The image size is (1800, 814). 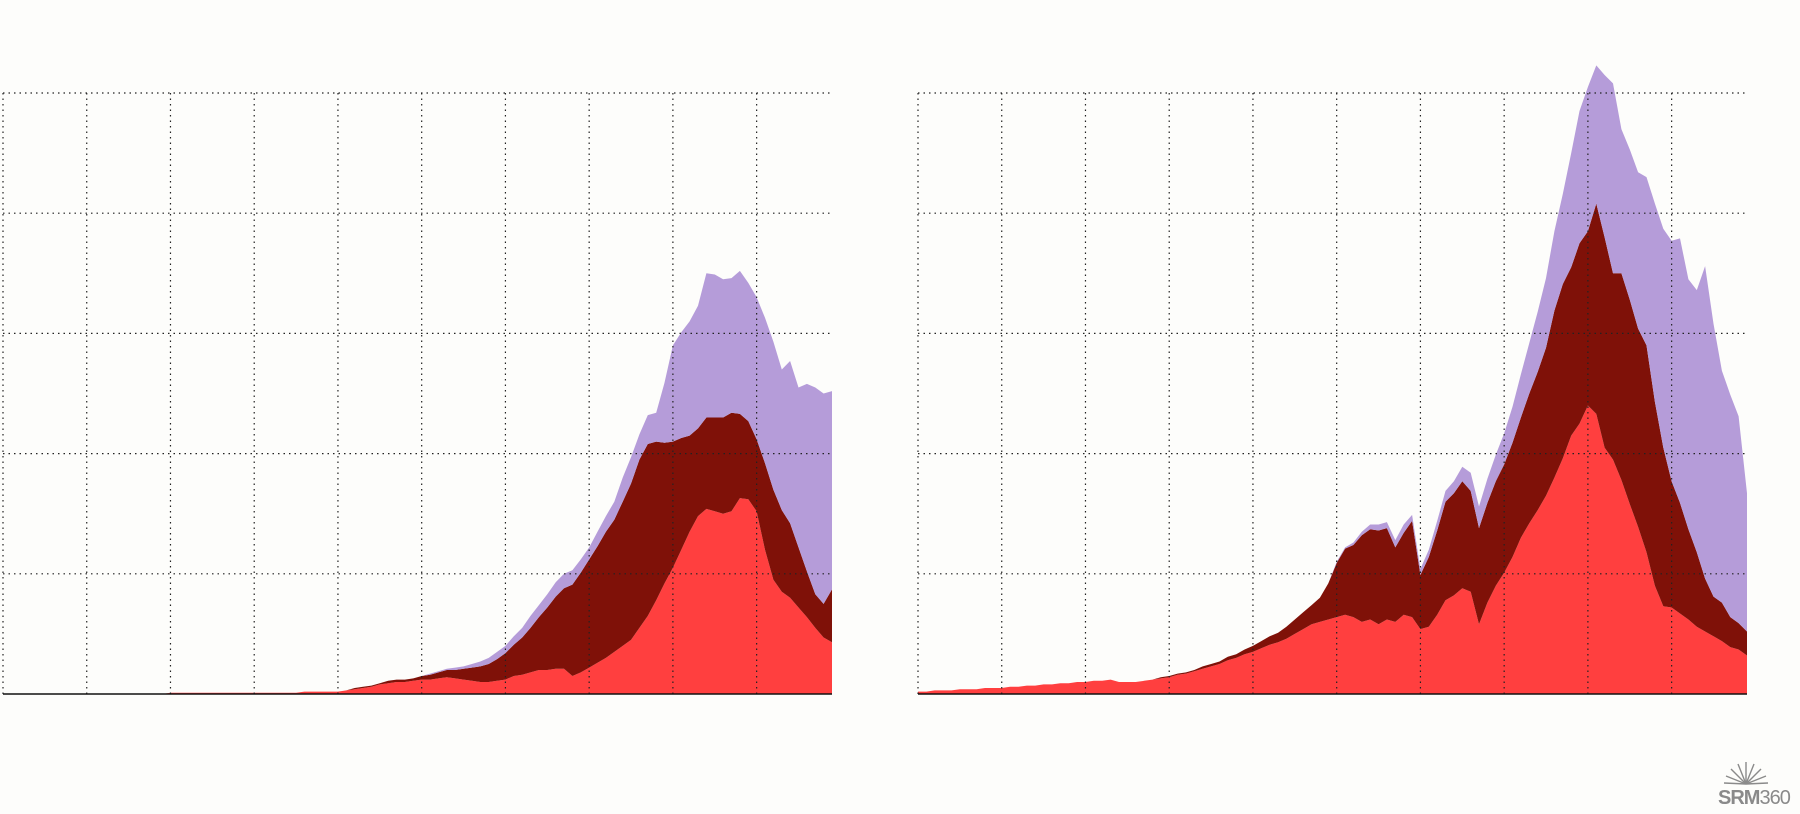 What do you see at coordinates (1774, 798) in the screenshot?
I see `logo-text-light: 360` at bounding box center [1774, 798].